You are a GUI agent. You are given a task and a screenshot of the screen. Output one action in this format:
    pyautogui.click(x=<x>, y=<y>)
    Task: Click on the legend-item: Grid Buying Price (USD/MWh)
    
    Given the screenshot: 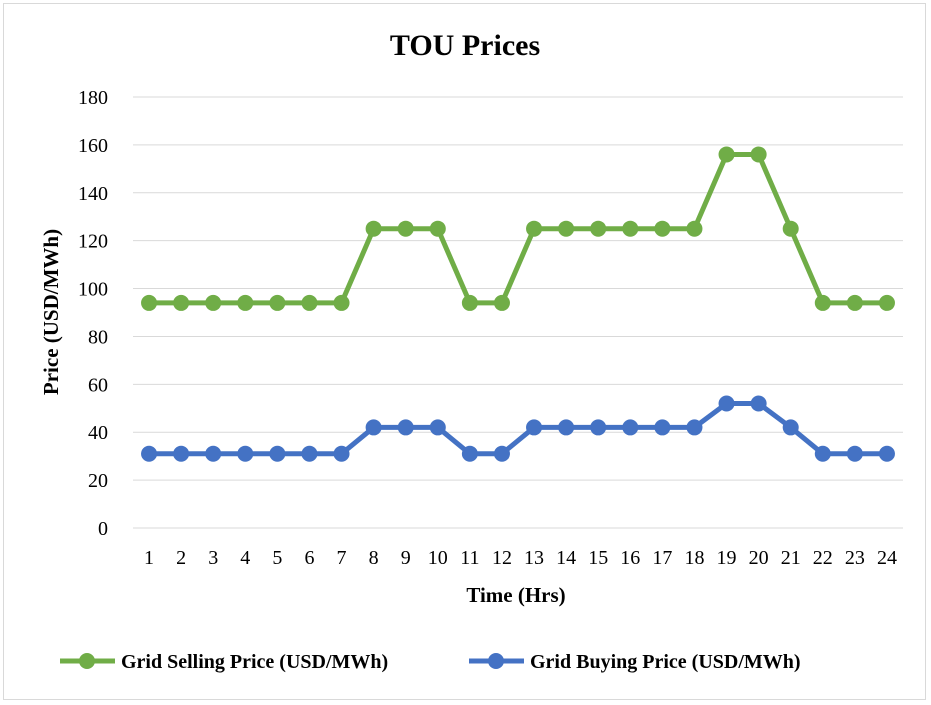 What is the action you would take?
    pyautogui.click(x=635, y=662)
    